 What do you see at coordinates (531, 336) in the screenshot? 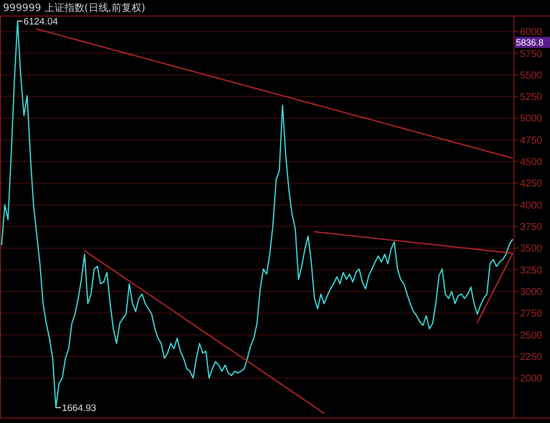
I see `y-tick-label: 2500` at bounding box center [531, 336].